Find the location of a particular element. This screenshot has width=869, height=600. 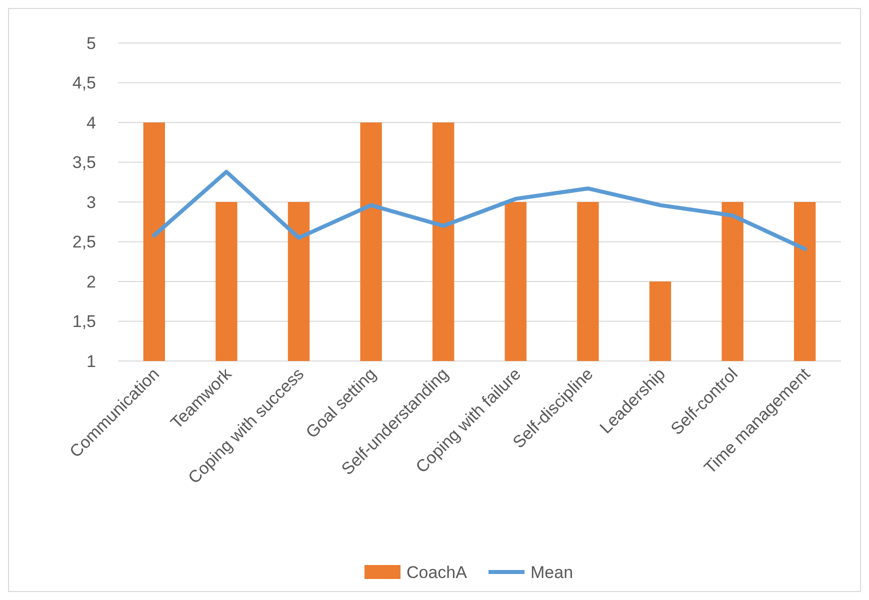

y-tick-label: 2,5 is located at coordinates (84, 242).